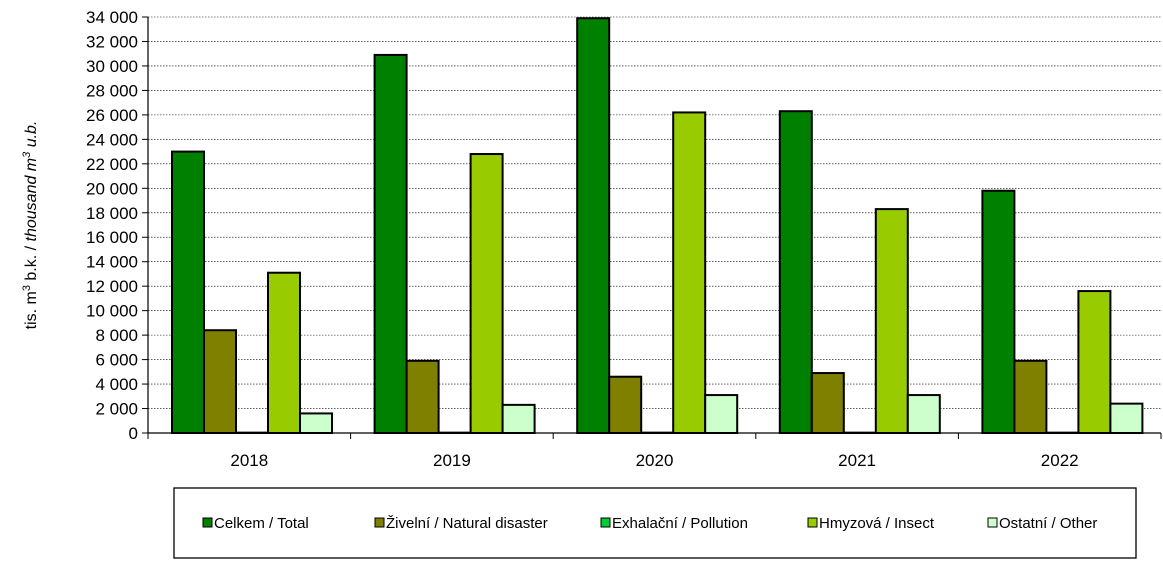 This screenshot has height=561, width=1163. Describe the element at coordinates (112, 237) in the screenshot. I see `y-tick-label: 16 000` at that location.